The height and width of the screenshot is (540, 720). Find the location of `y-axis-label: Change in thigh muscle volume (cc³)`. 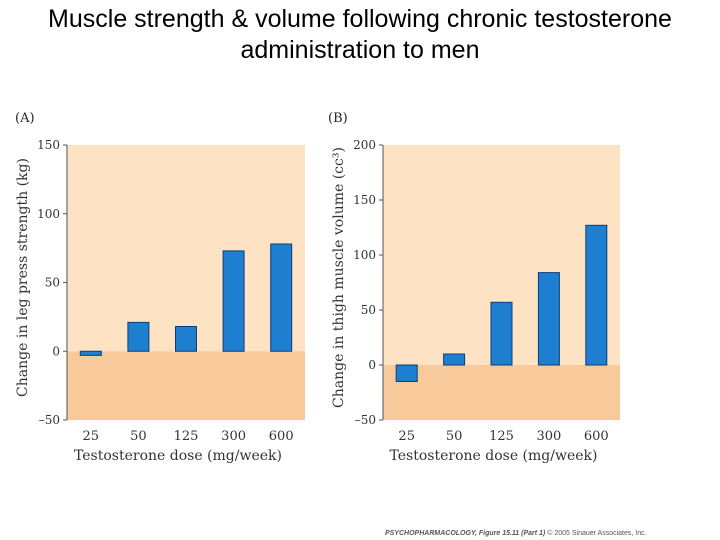

y-axis-label: Change in thigh muscle volume (cc³) is located at coordinates (339, 277).